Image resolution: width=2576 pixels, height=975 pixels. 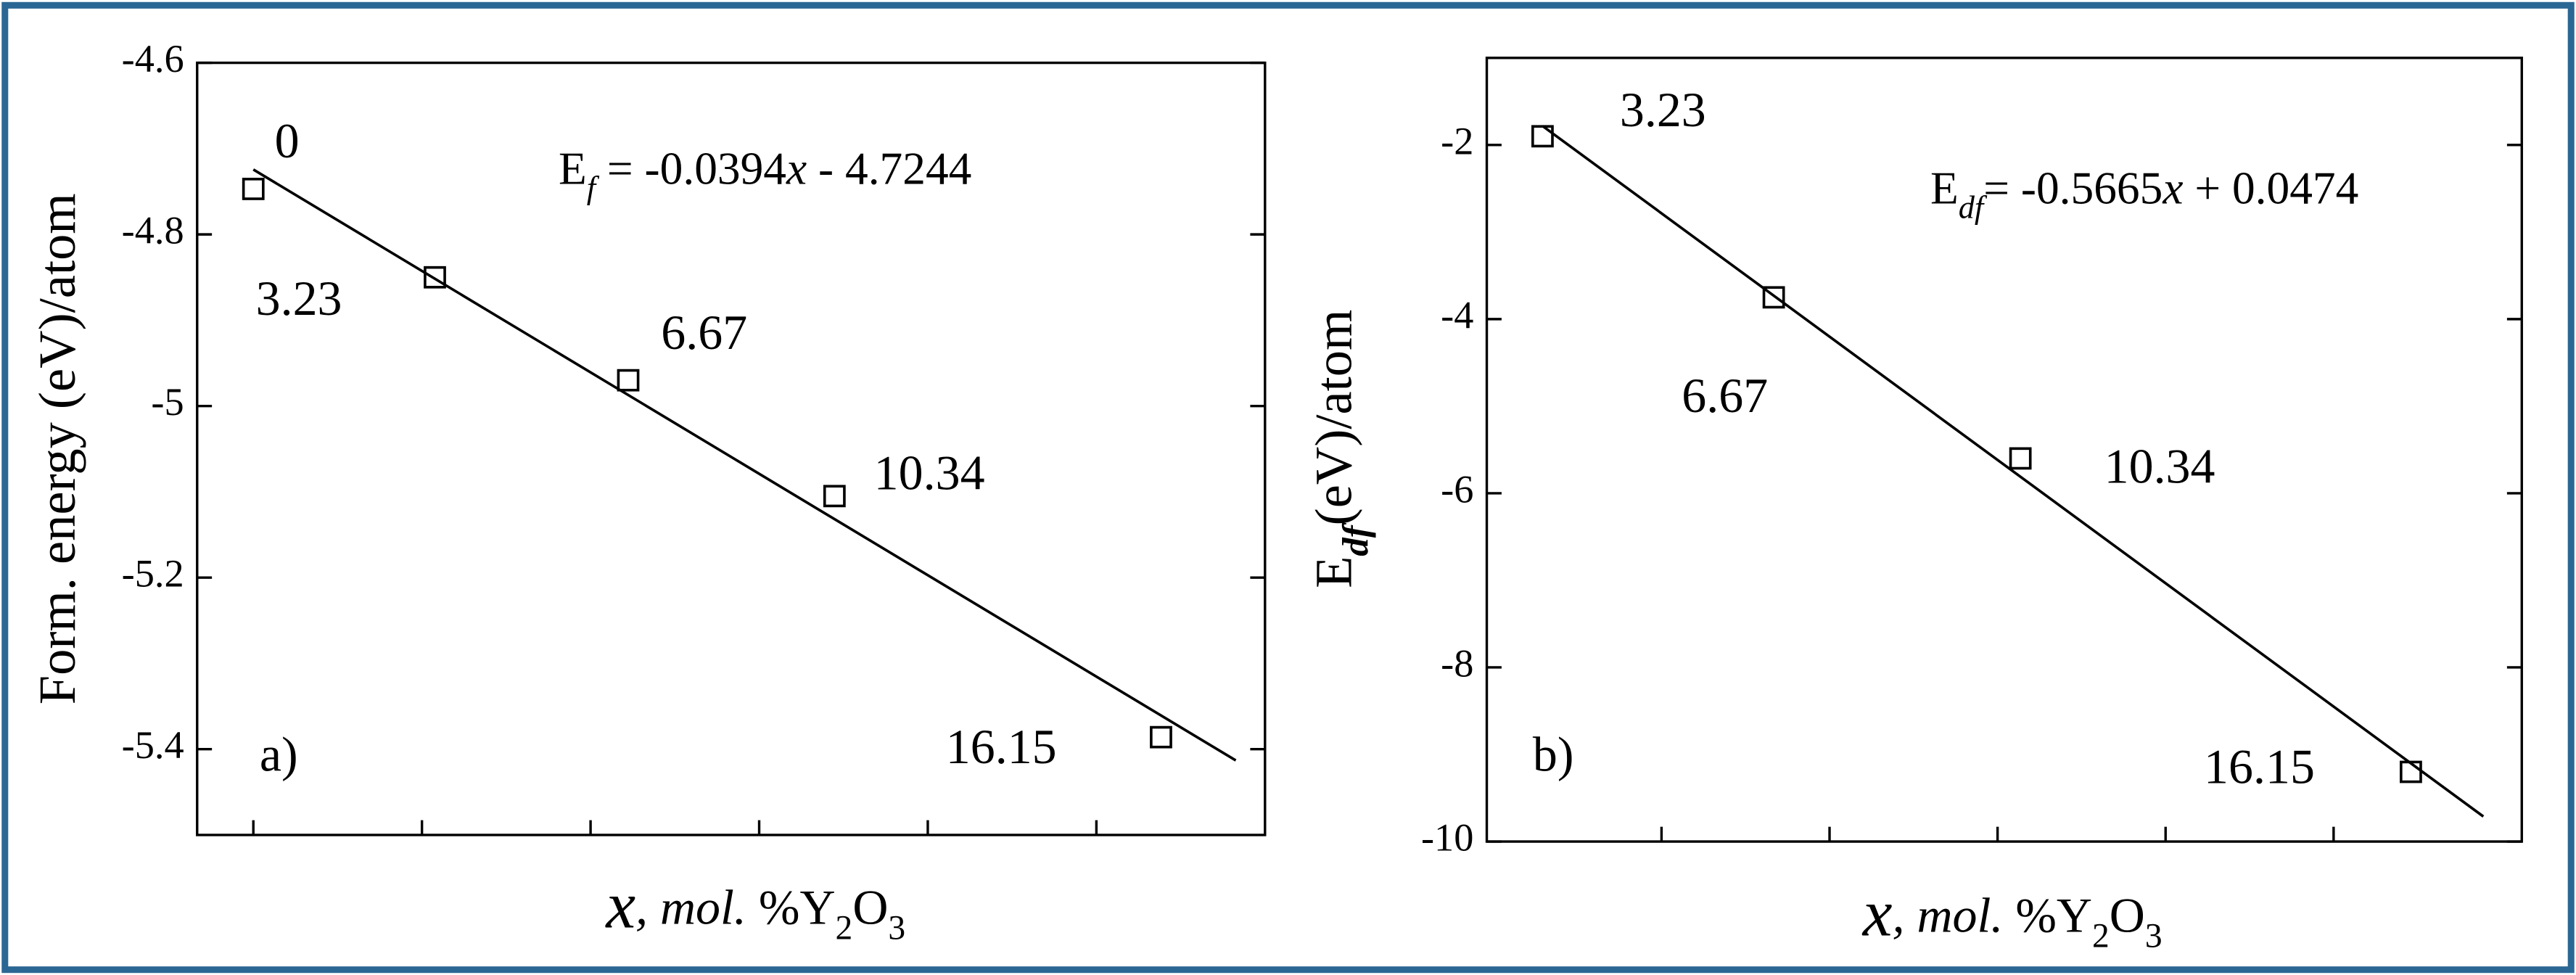 What do you see at coordinates (279, 753) in the screenshot?
I see `panel-label: a)` at bounding box center [279, 753].